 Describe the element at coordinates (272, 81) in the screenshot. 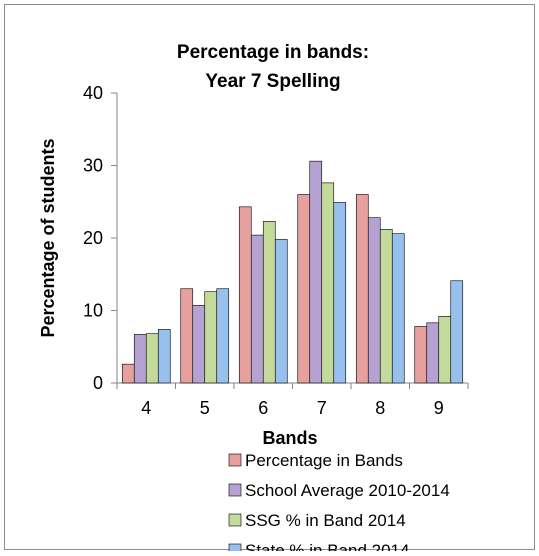

I see `chart-title-line-2: Year 7 Spelling` at that location.